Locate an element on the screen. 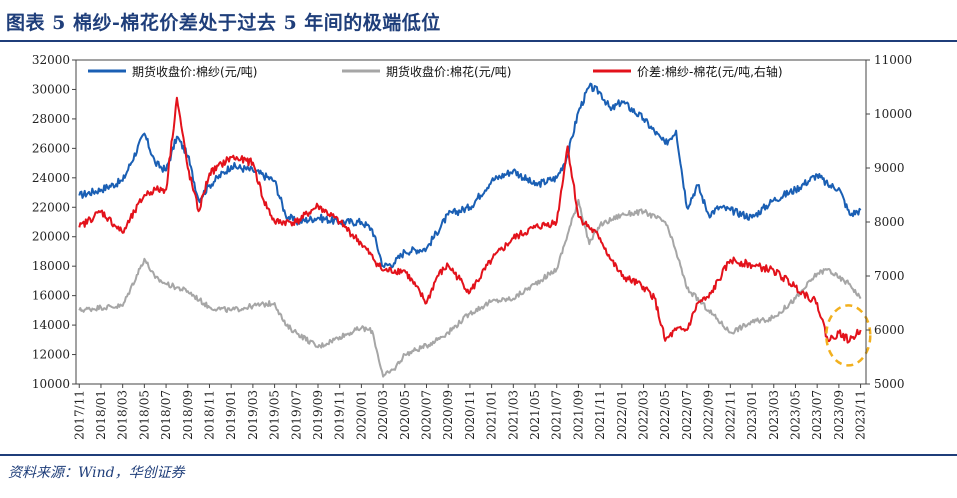 The image size is (957, 498). left-tick-label: 14000 is located at coordinates (51, 325).